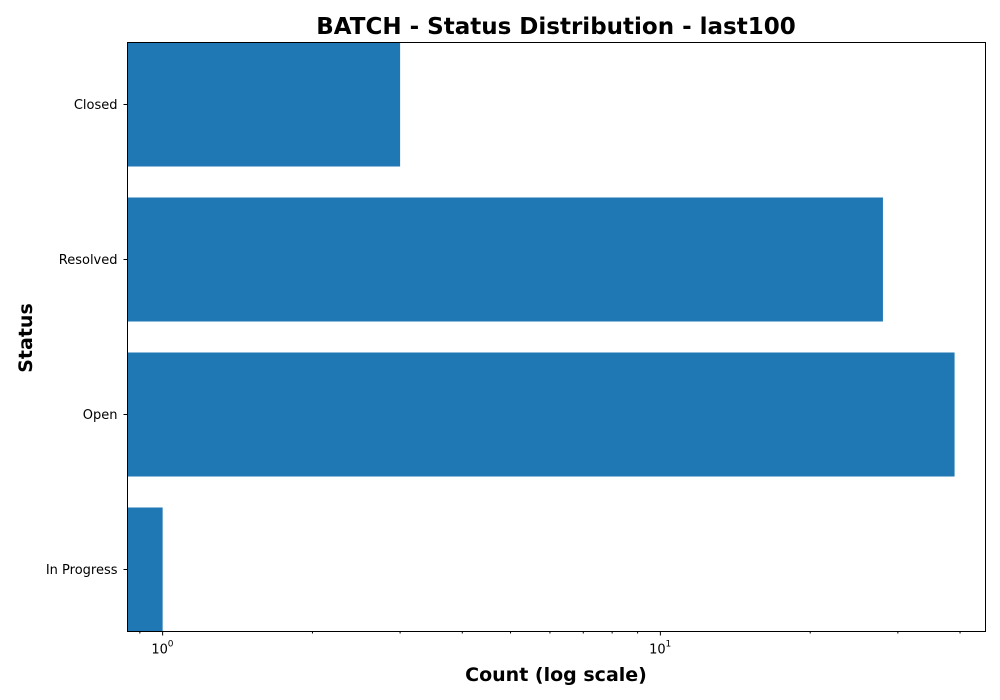  Describe the element at coordinates (556, 675) in the screenshot. I see `x-axis-title: Count (log scale)` at that location.